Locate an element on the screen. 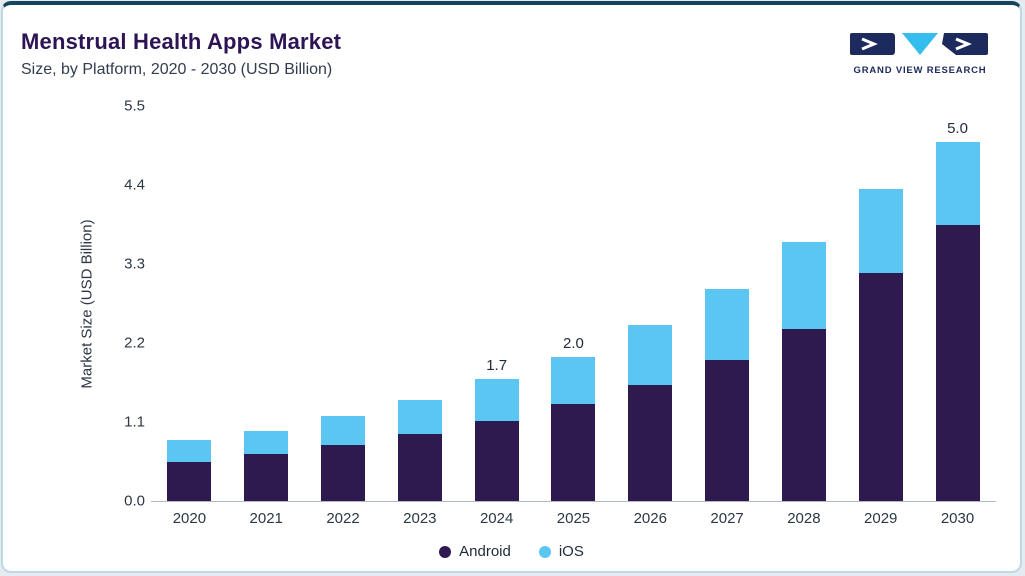 This screenshot has width=1025, height=576. bar-group-2025: 2.0 is located at coordinates (573, 303).